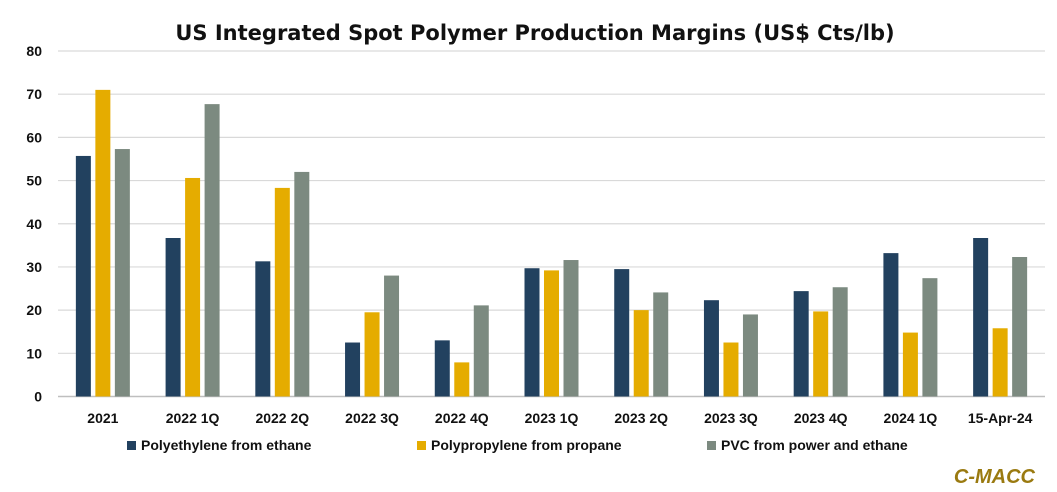  What do you see at coordinates (263, 329) in the screenshot?
I see `bar-1-2022-2Q` at bounding box center [263, 329].